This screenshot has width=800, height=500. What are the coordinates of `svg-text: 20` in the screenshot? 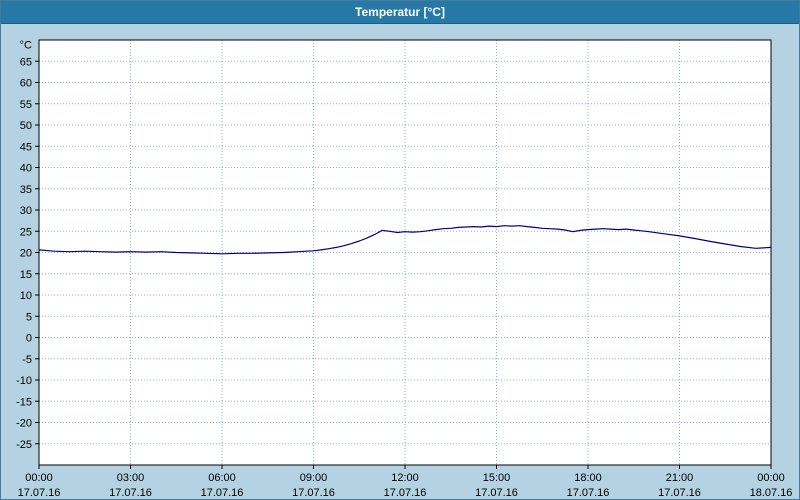 It's located at (26, 254).